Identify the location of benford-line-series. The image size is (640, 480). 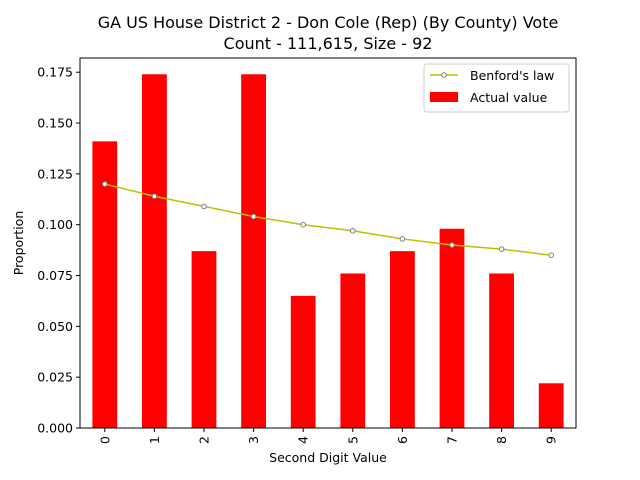
(328, 219).